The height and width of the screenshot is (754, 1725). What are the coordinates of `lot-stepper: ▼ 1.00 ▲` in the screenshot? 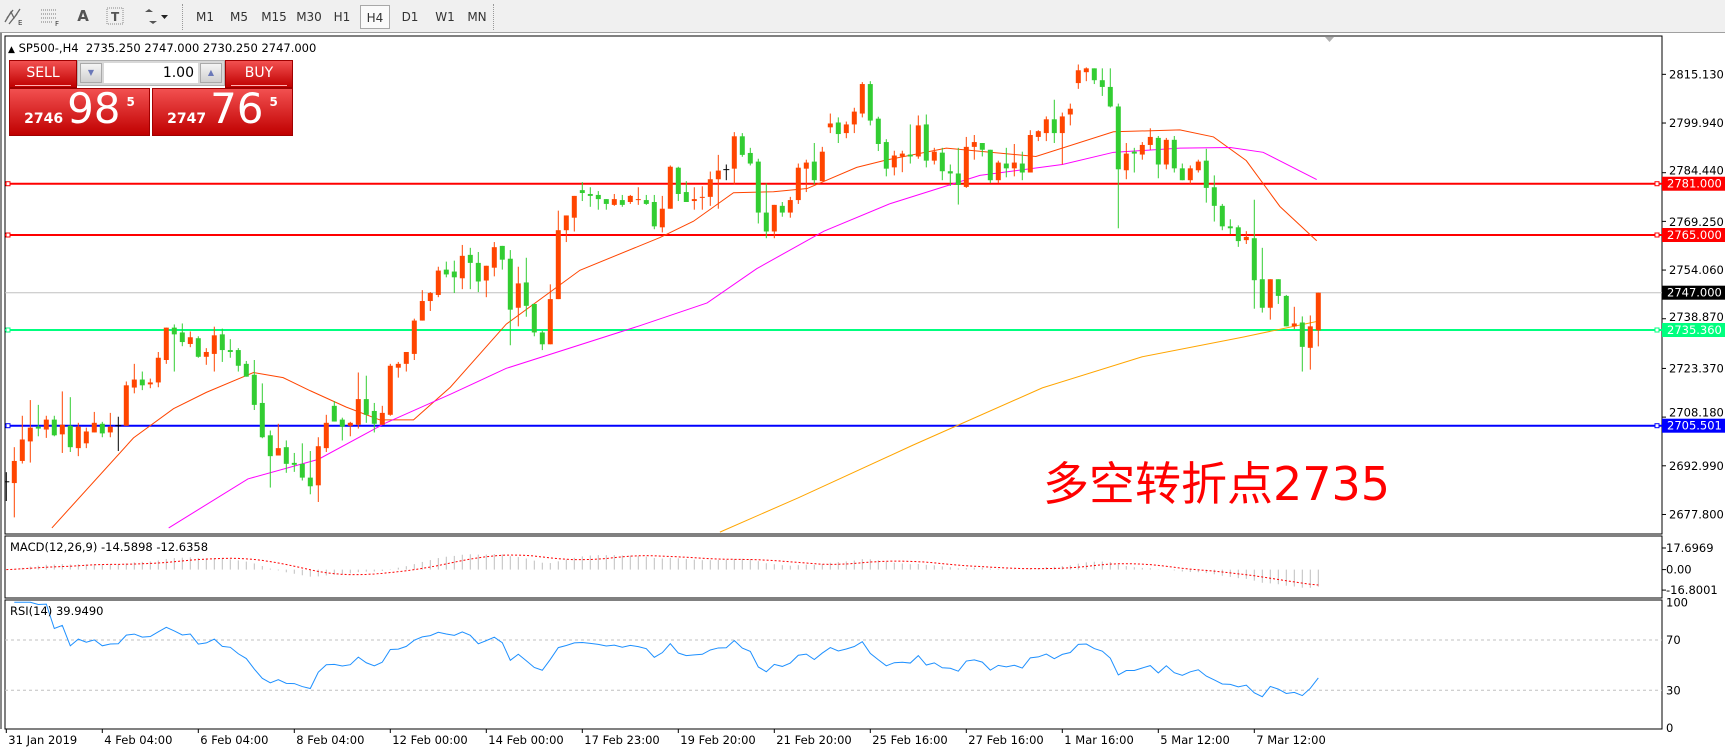 It's located at (151, 73).